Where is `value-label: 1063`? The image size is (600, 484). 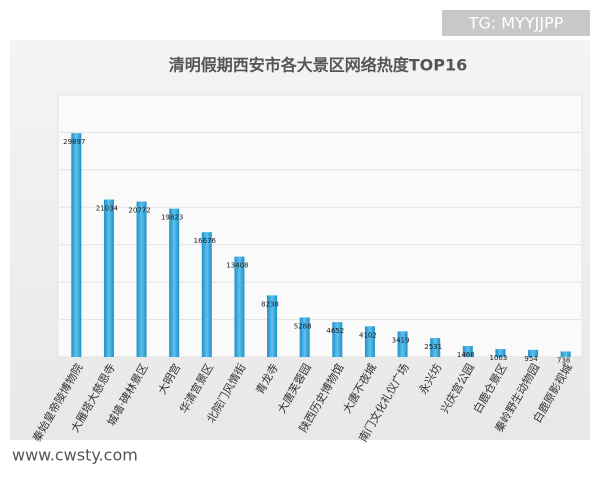 value-label: 1063 is located at coordinates (499, 358).